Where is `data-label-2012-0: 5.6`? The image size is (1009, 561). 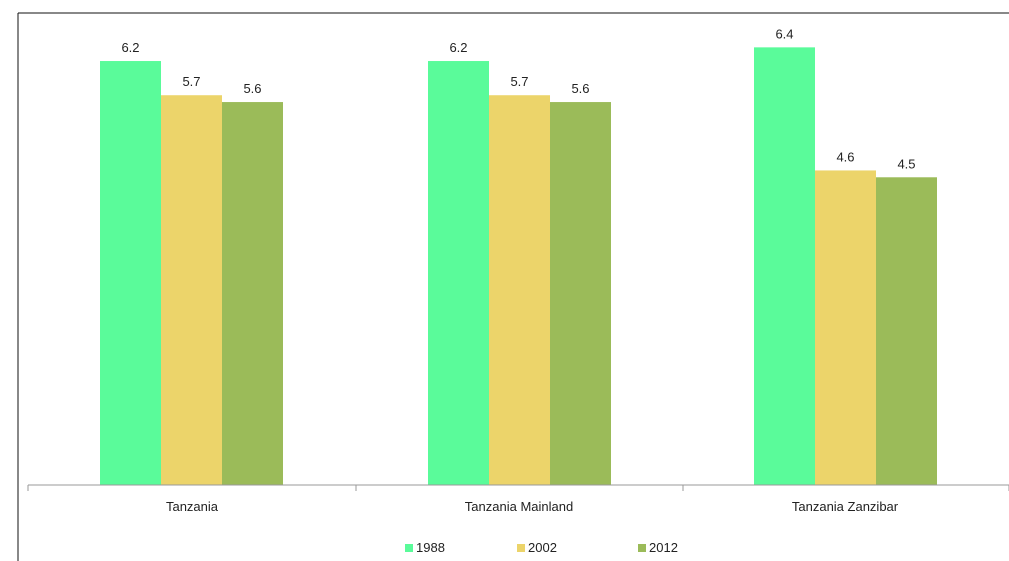
data-label-2012-0: 5.6 is located at coordinates (252, 88).